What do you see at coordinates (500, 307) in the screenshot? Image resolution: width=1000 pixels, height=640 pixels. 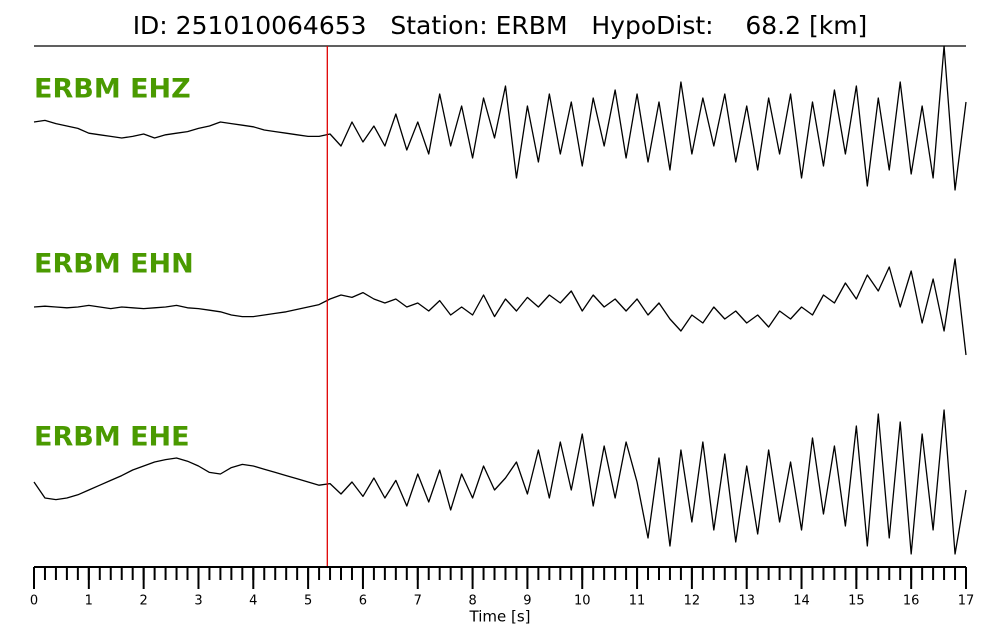 I see `trace` at bounding box center [500, 307].